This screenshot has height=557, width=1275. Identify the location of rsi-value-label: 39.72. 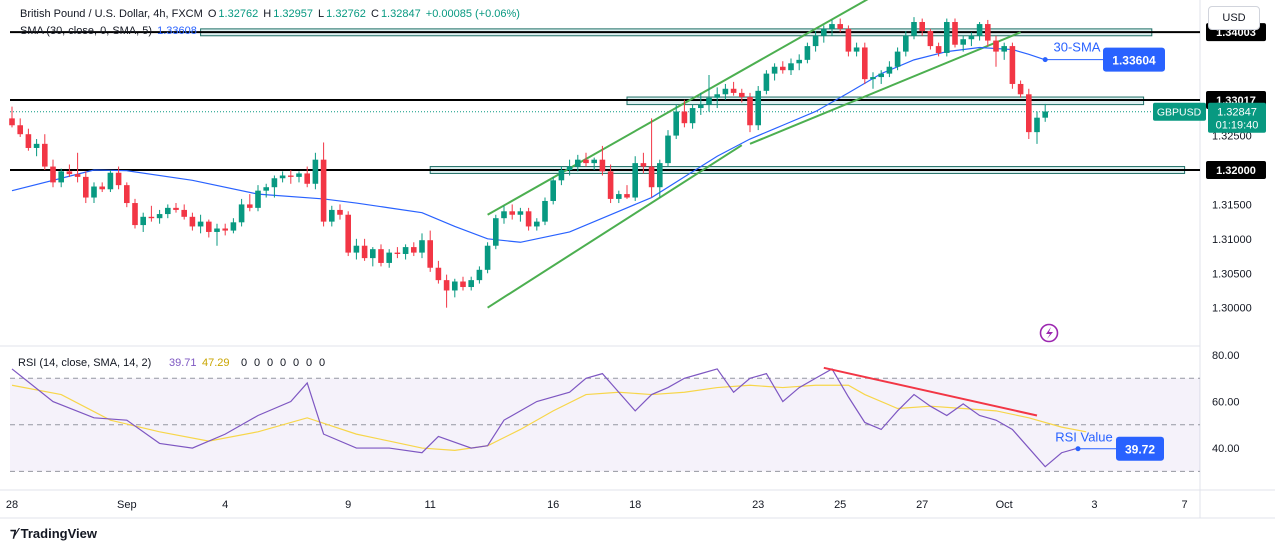
(1140, 450).